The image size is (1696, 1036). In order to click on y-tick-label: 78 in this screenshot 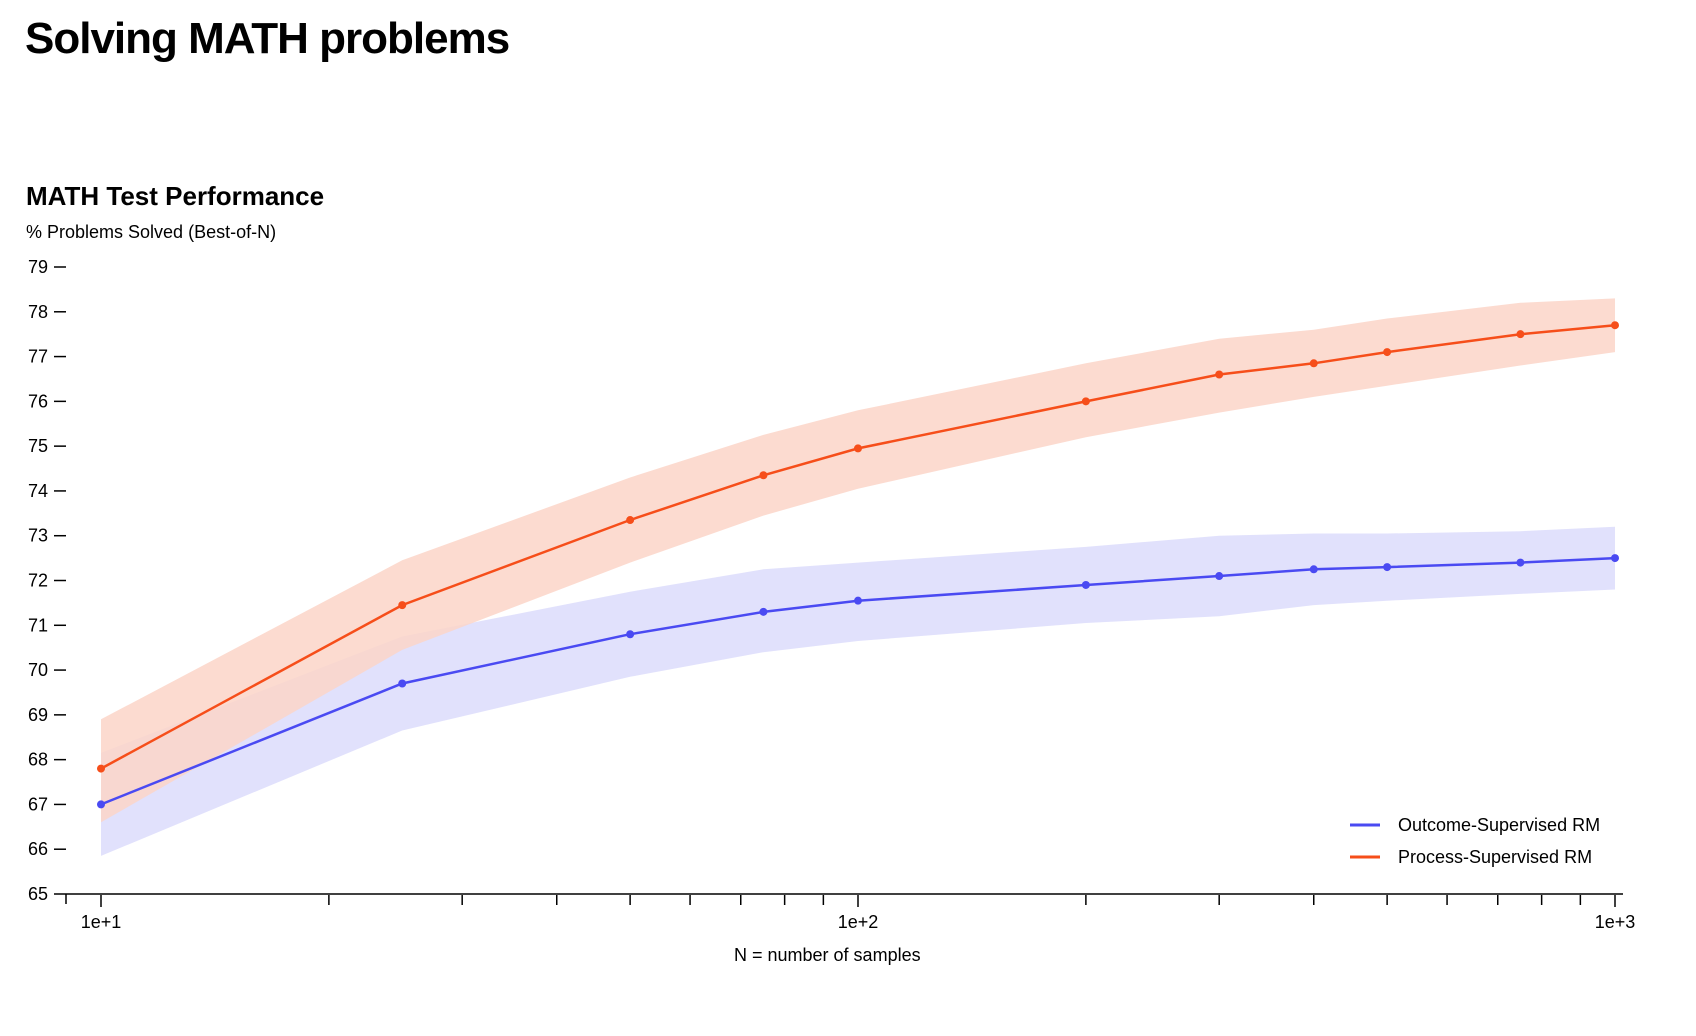, I will do `click(38, 312)`.